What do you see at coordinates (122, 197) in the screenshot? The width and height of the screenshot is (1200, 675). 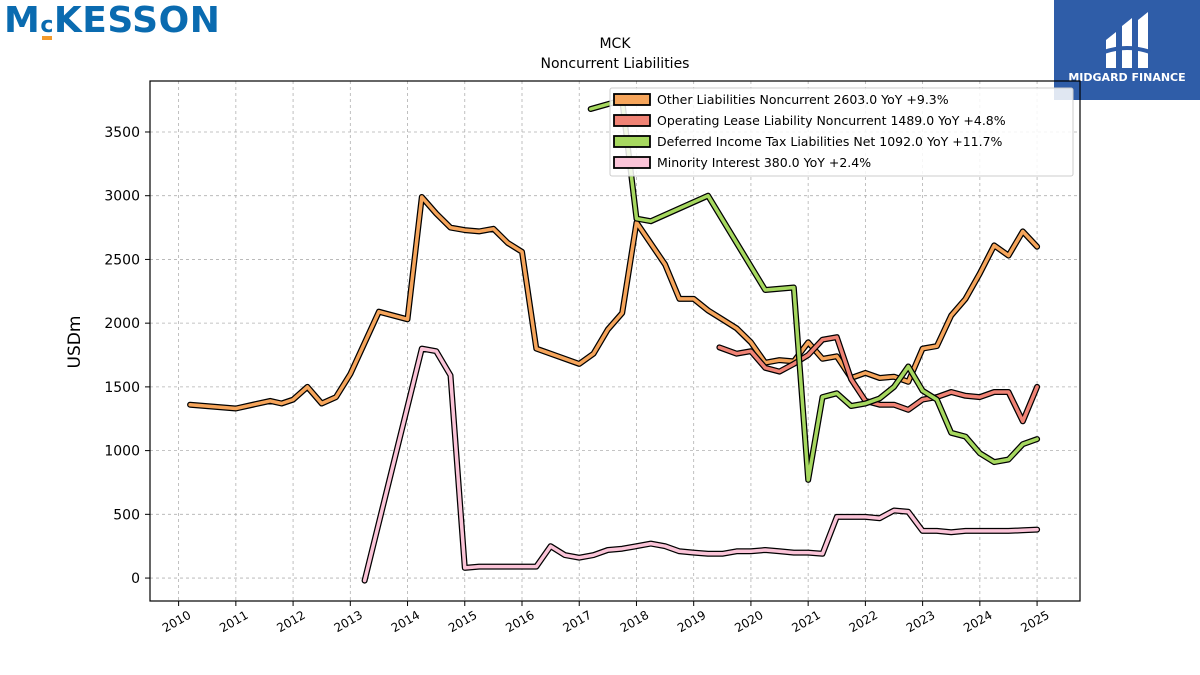 I see `y-tick-label: 3000` at bounding box center [122, 197].